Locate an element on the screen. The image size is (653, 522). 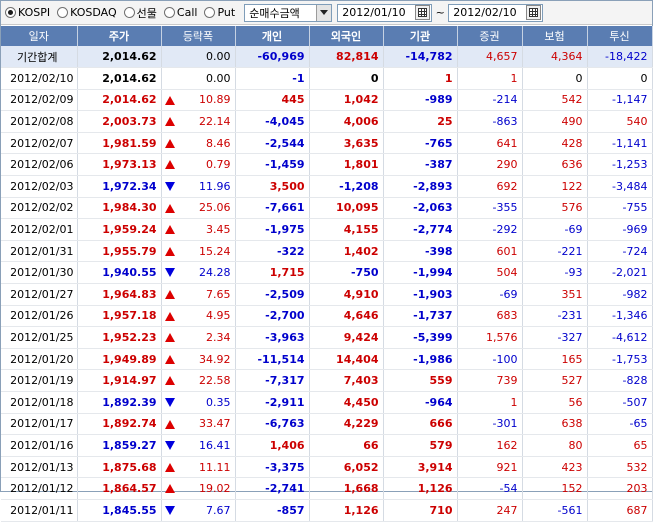
row-institution: -2,774 is located at coordinates (420, 229).